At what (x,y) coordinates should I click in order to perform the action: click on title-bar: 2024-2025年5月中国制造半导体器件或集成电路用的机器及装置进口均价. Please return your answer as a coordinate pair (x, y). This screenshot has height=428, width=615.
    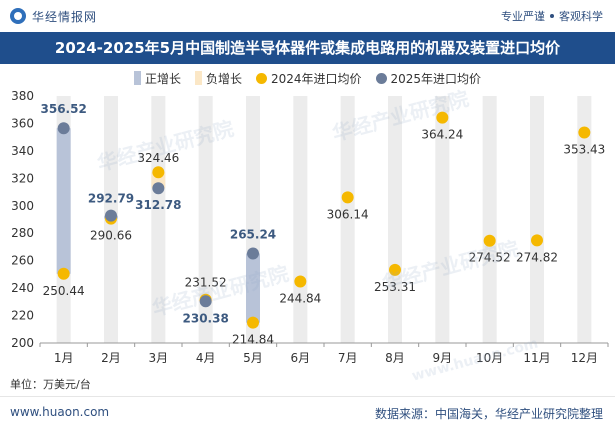
    Looking at the image, I should click on (307, 48).